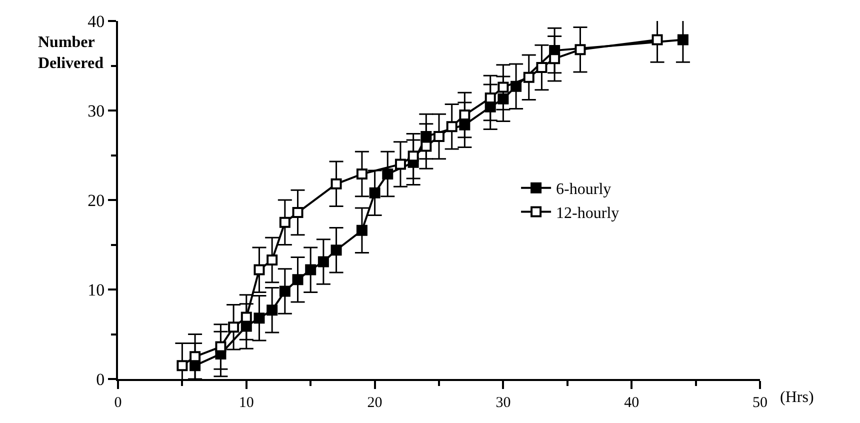 The width and height of the screenshot is (860, 423). I want to click on legend-label: 12-hourly, so click(588, 213).